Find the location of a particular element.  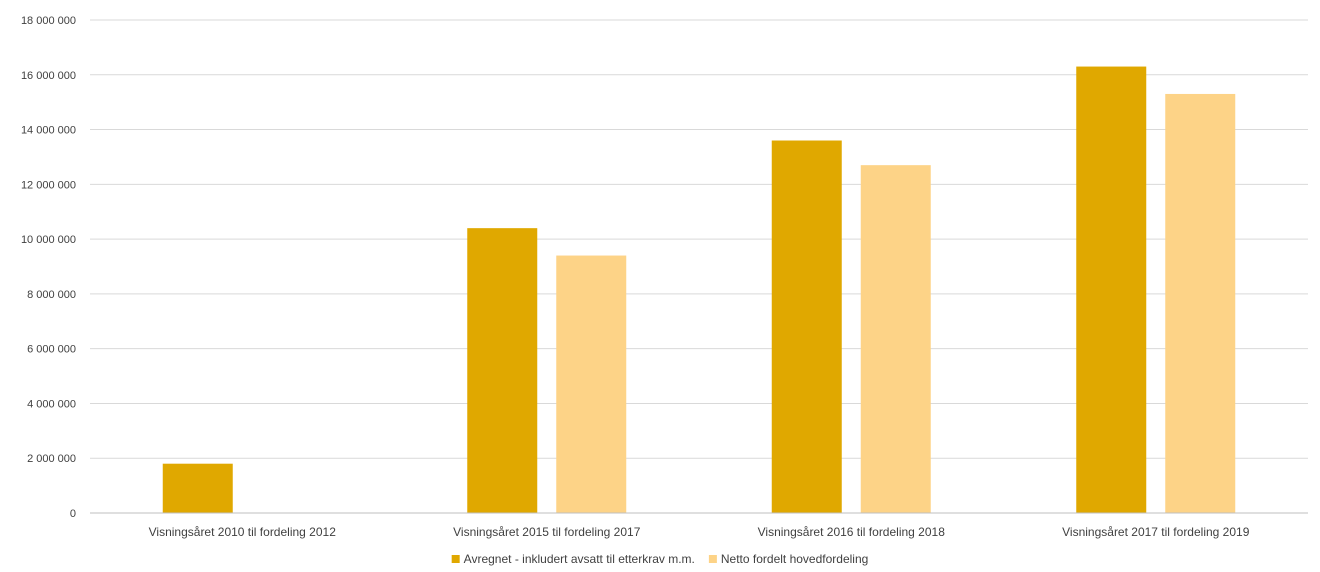

legend-item-2: Netto fordelt hovedfordeling is located at coordinates (788, 559).